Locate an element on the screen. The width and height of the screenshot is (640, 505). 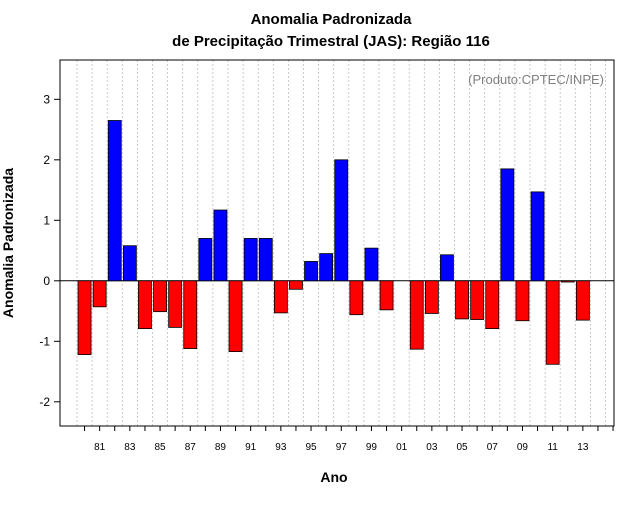
y-tick-label: 0 is located at coordinates (46, 281).